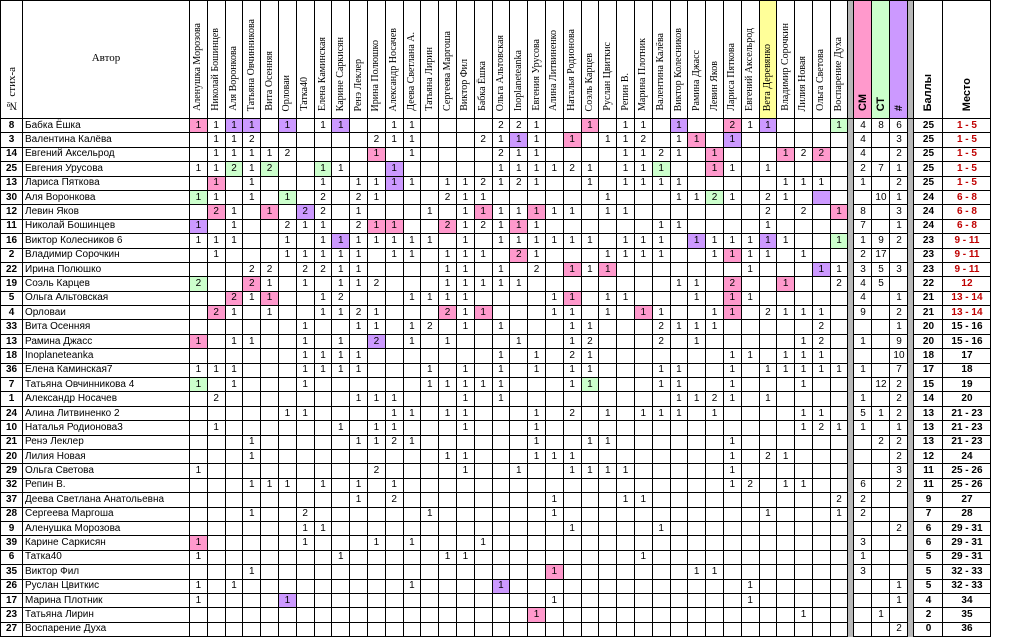 The height and width of the screenshot is (637, 1012). I want to click on judge-header: Елена Каминская, so click(323, 59).